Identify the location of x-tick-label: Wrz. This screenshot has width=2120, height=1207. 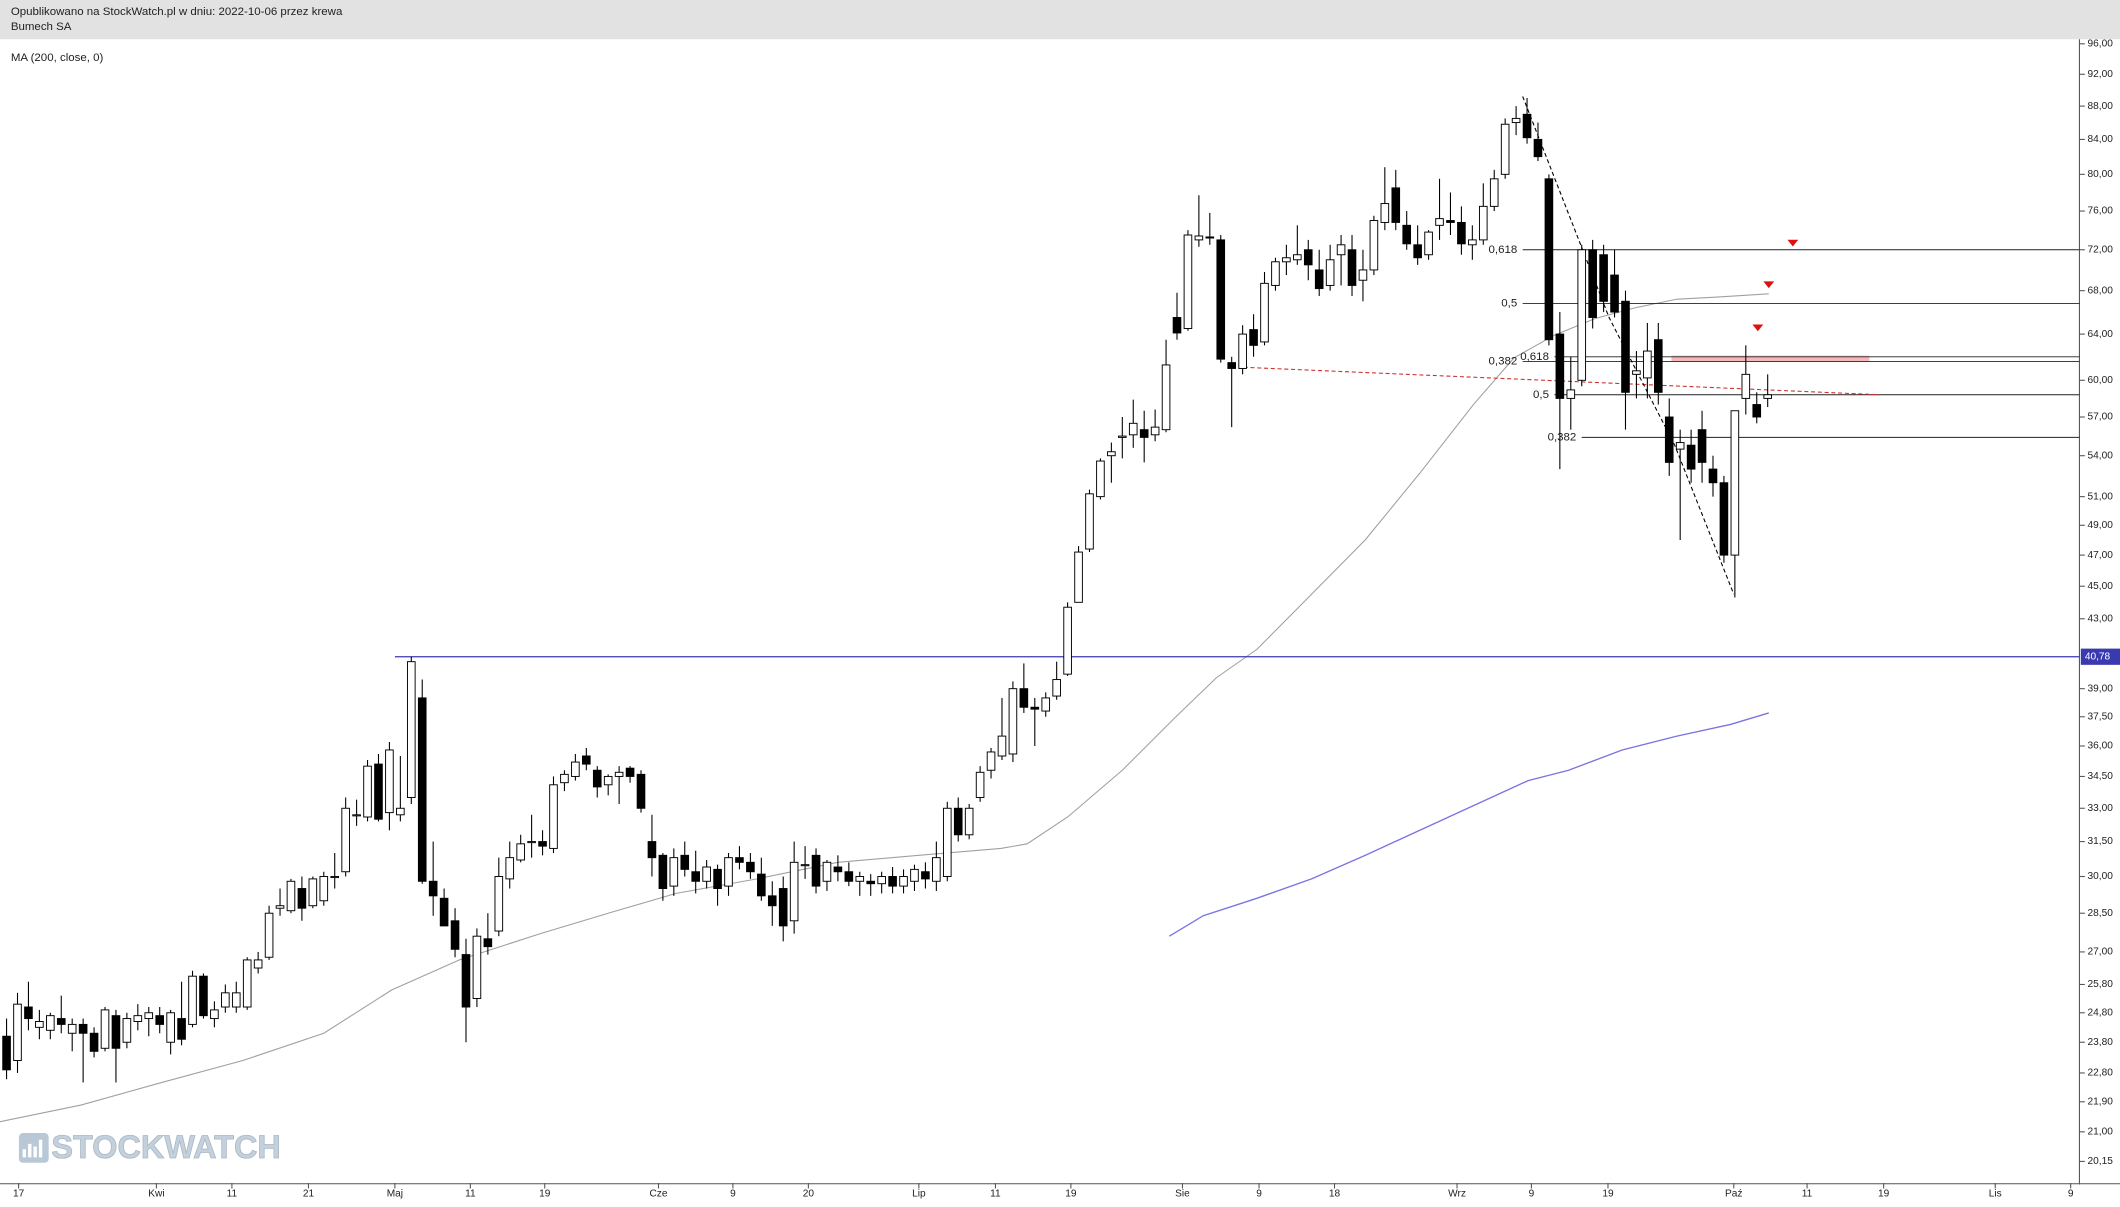
(1457, 1194).